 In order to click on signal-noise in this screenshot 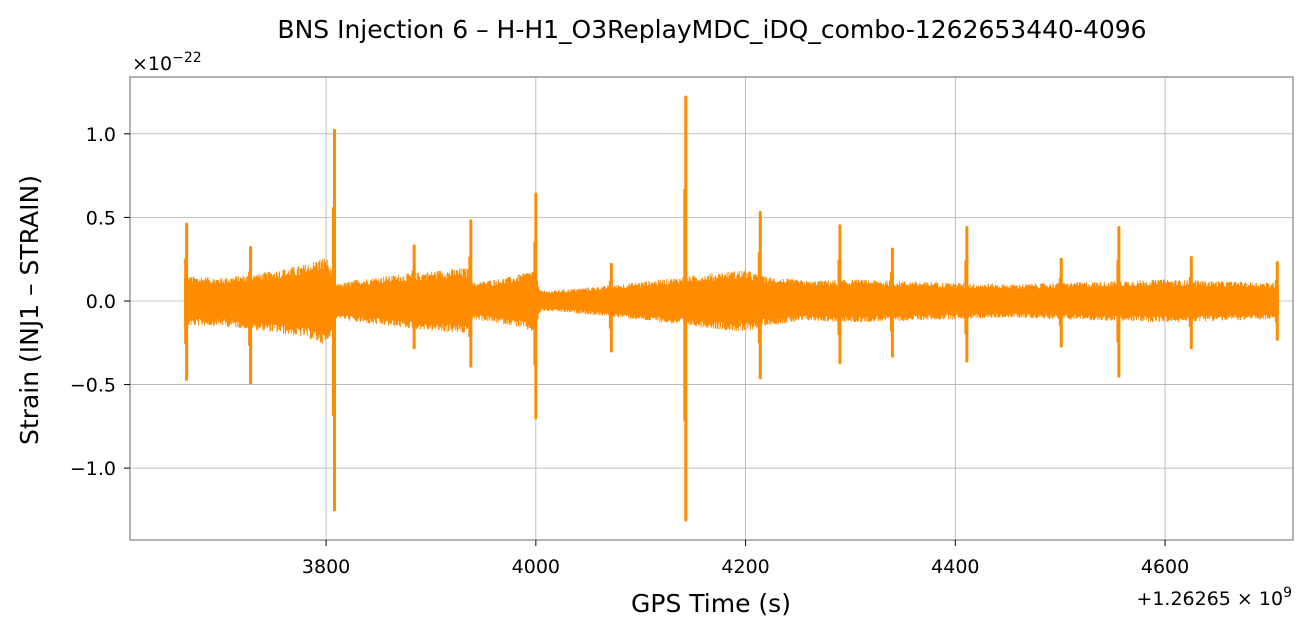, I will do `click(731, 301)`.